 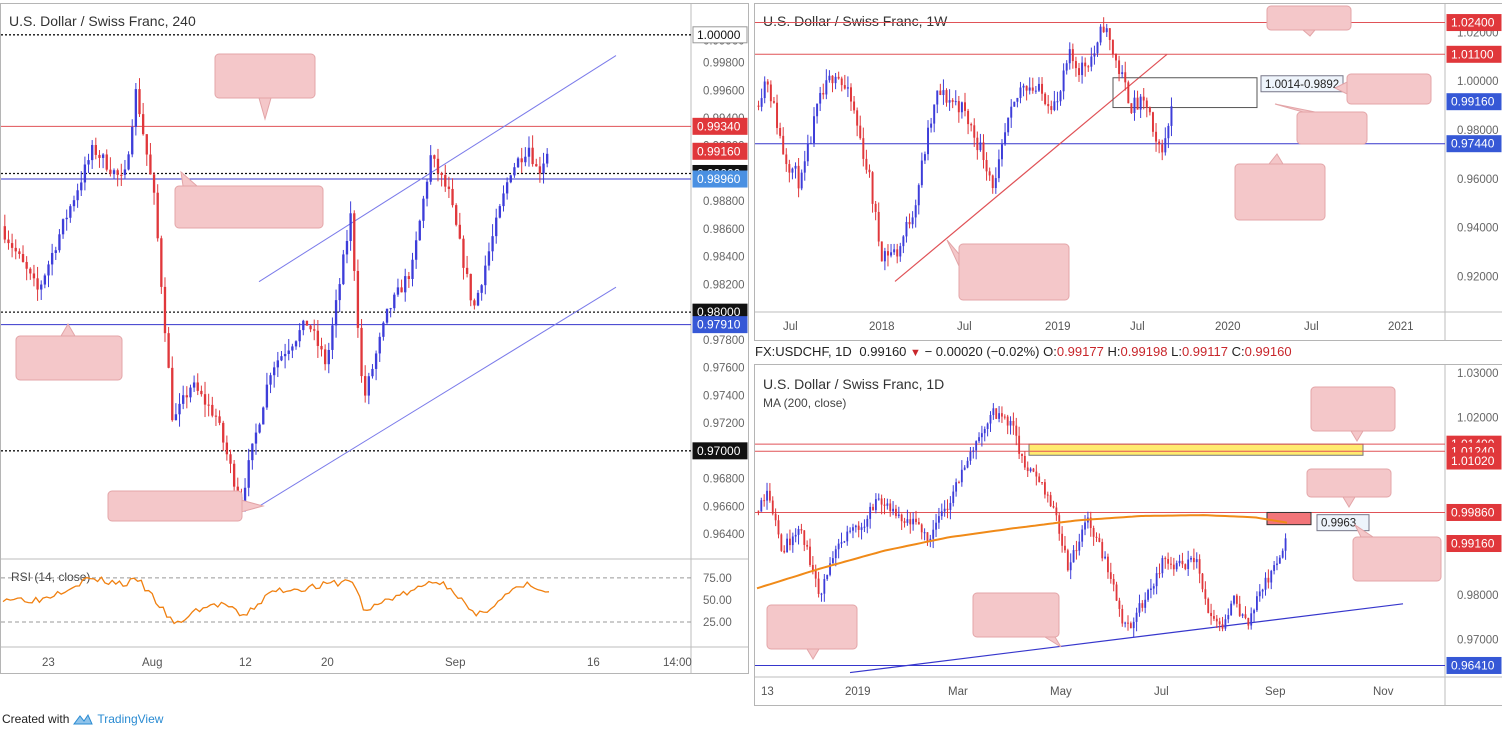 I want to click on annotation-supply-box, so click(x=1332, y=128).